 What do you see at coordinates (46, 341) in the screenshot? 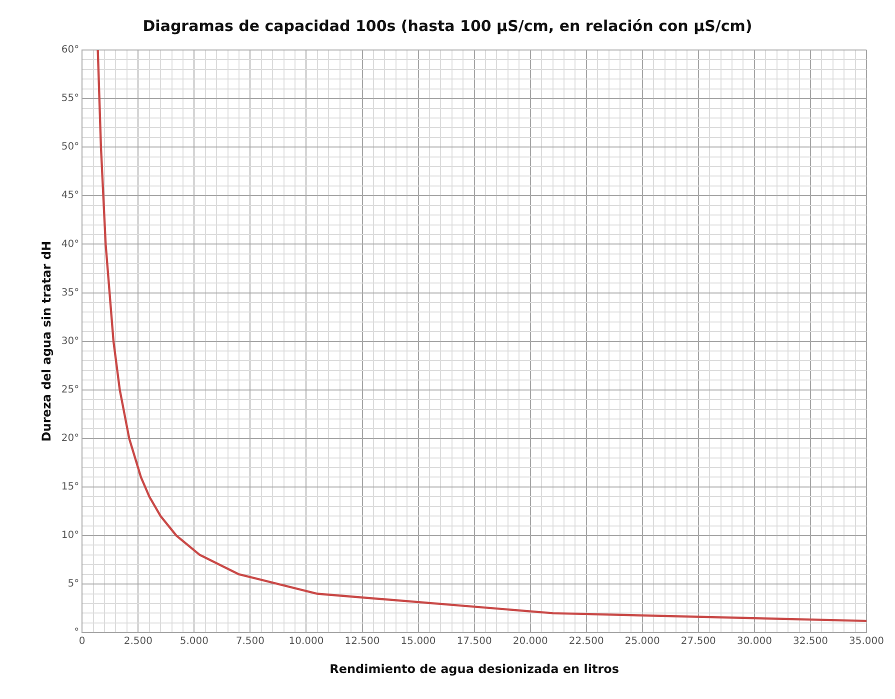
I see `y-axis-title: Dureza del agua sin tratar dH` at bounding box center [46, 341].